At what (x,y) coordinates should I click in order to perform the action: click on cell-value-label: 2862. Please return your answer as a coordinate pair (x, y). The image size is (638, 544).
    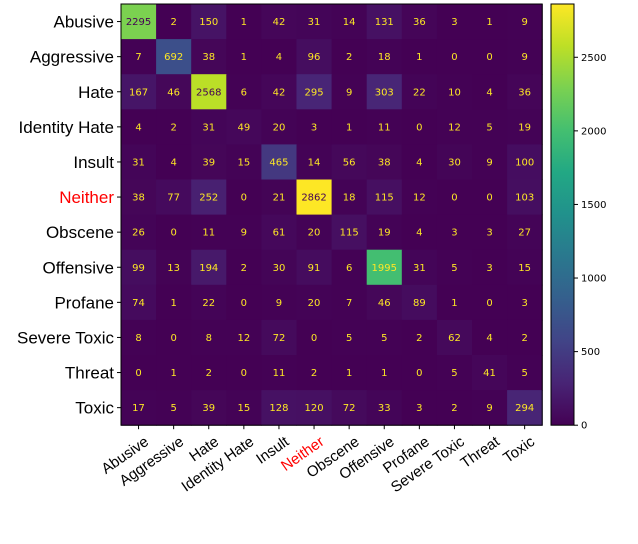
    Looking at the image, I should click on (313, 198).